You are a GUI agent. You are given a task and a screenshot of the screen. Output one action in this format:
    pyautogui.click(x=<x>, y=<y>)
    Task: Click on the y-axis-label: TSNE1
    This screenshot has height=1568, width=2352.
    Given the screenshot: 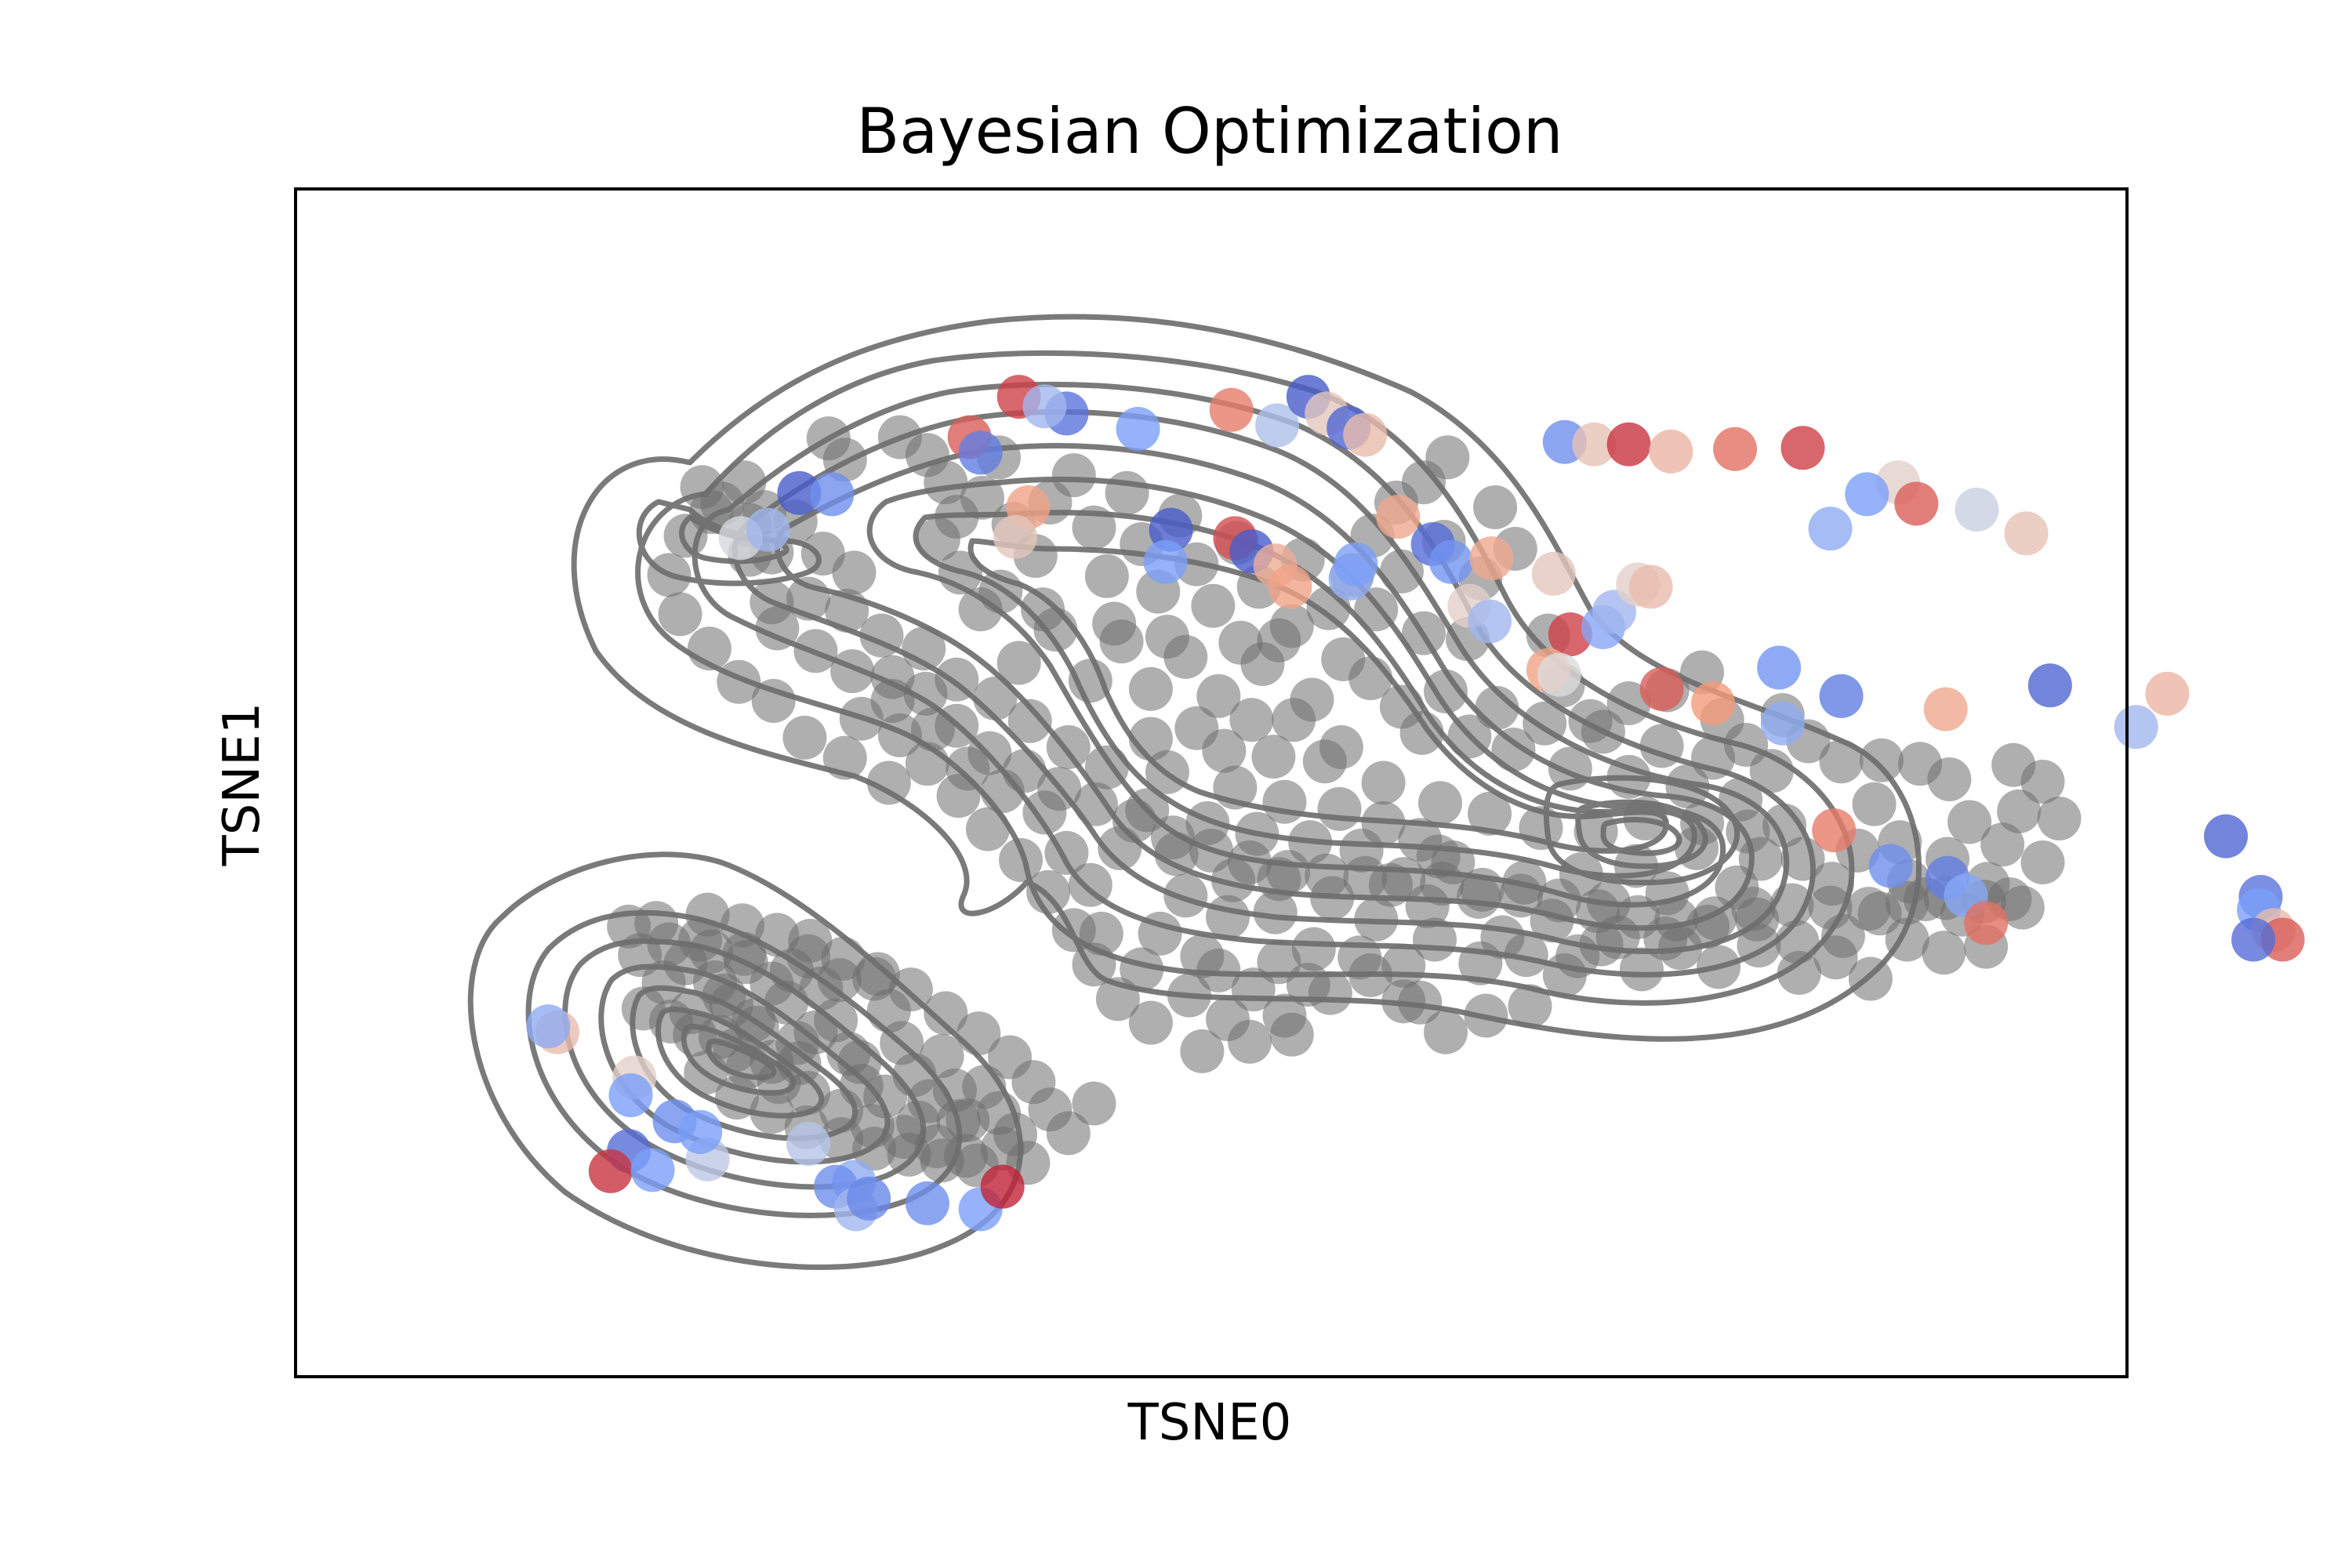 What is the action you would take?
    pyautogui.click(x=242, y=784)
    